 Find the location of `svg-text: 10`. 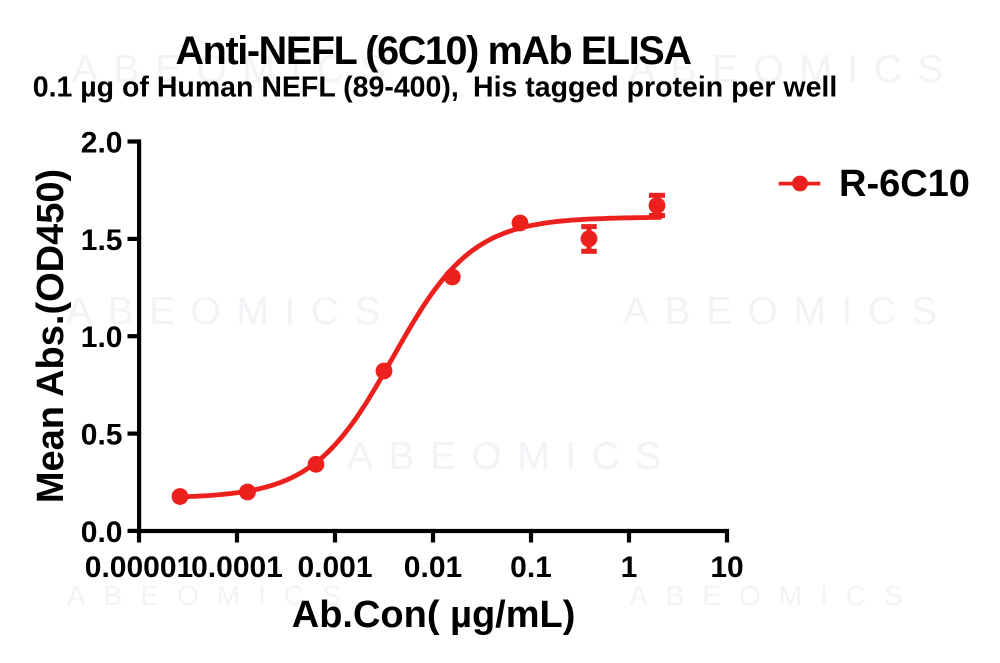

svg-text: 10 is located at coordinates (726, 567).